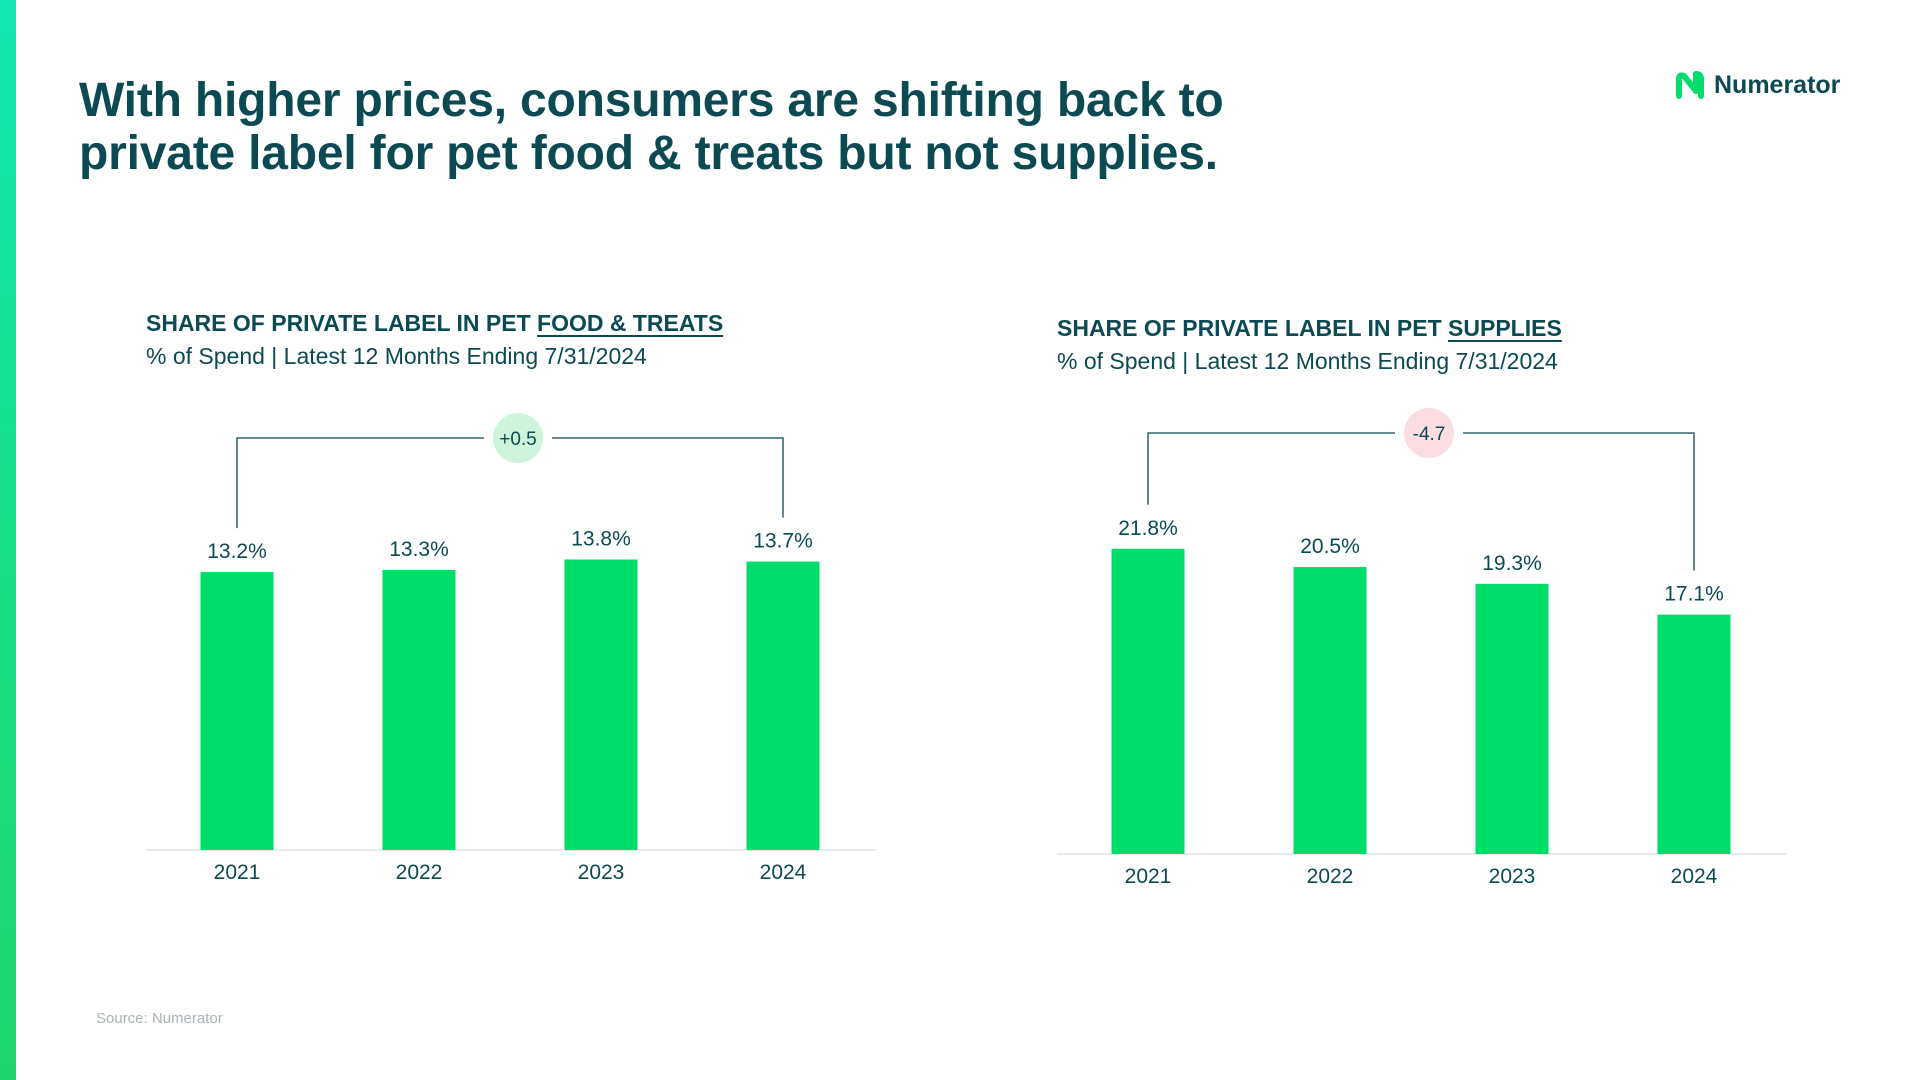 Image resolution: width=1920 pixels, height=1080 pixels. Describe the element at coordinates (1148, 528) in the screenshot. I see `data-label-2021: 21.8%` at that location.